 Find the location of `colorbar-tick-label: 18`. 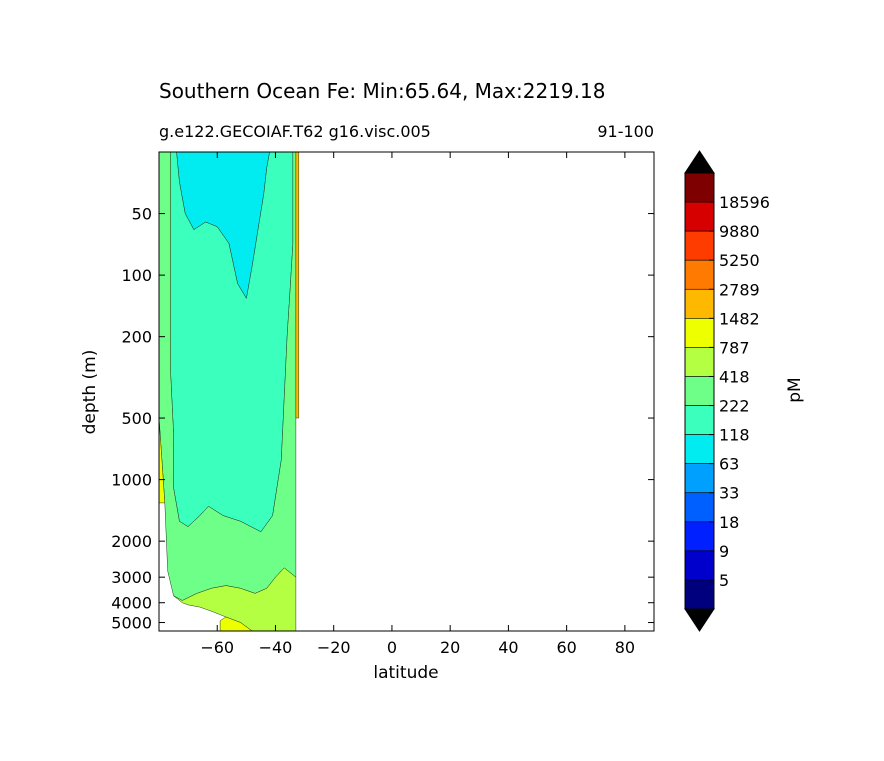

colorbar-tick-label: 18 is located at coordinates (729, 522).